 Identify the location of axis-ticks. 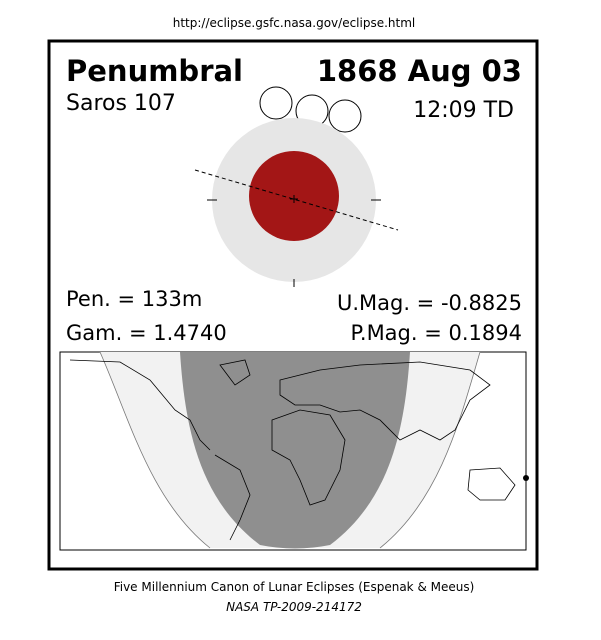
(294, 241).